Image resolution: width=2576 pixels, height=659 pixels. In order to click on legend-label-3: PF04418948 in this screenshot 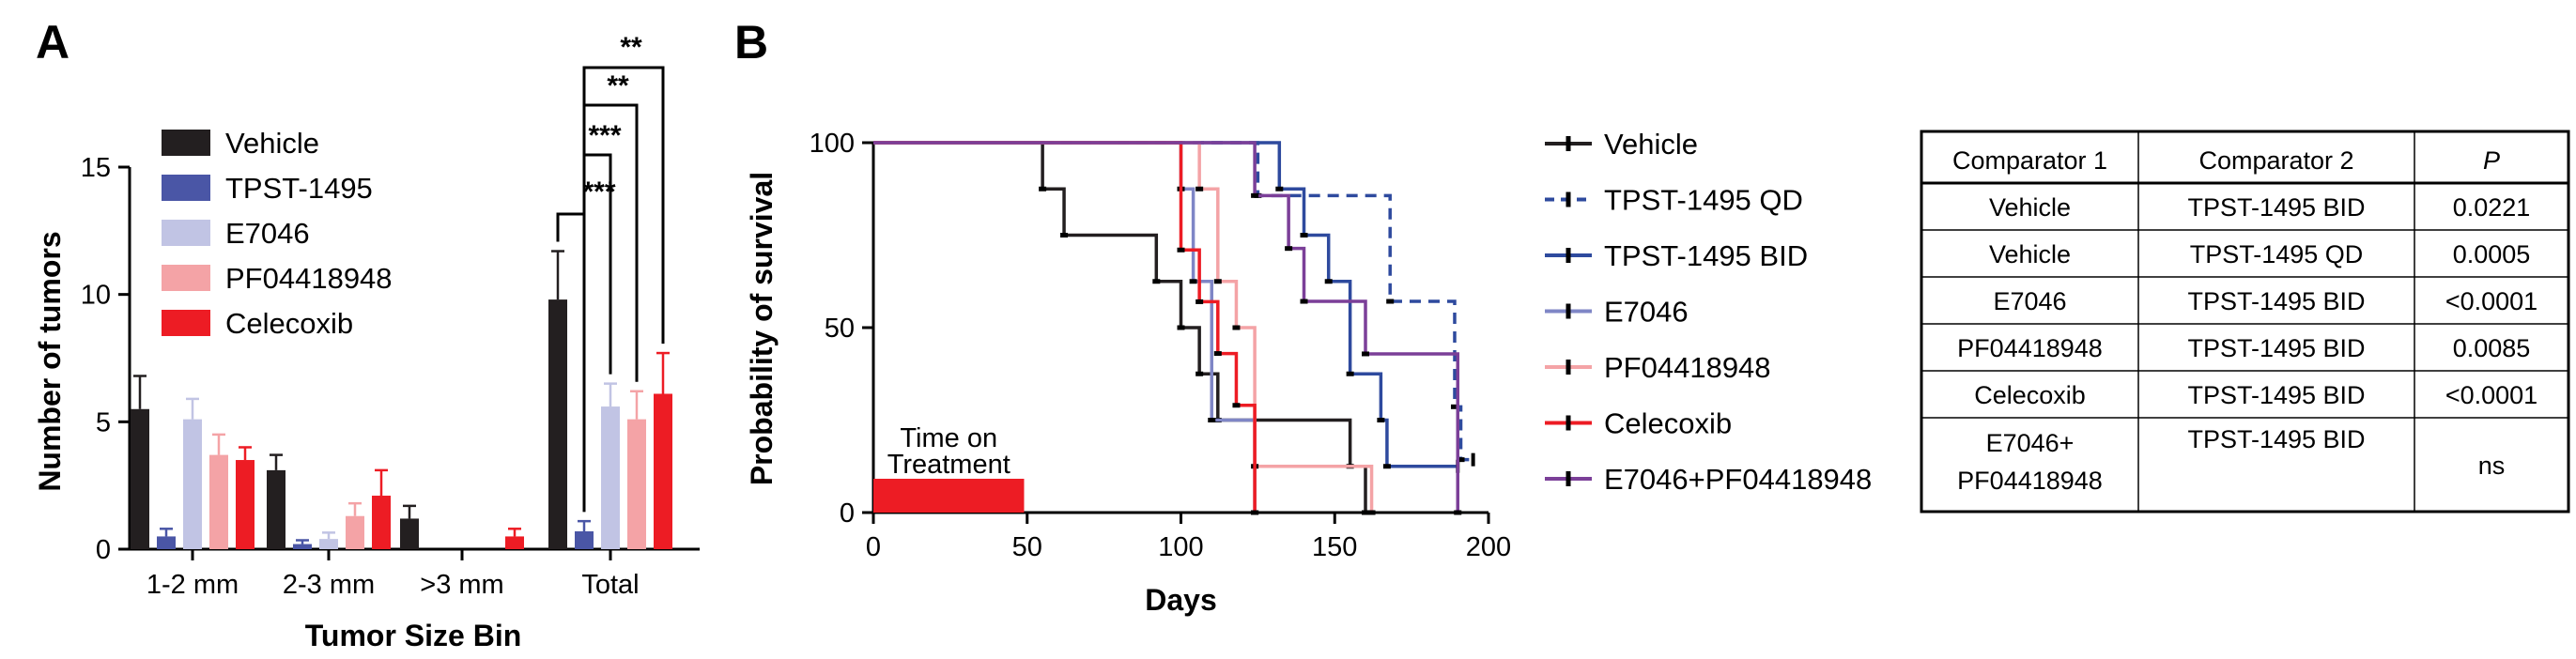, I will do `click(309, 278)`.